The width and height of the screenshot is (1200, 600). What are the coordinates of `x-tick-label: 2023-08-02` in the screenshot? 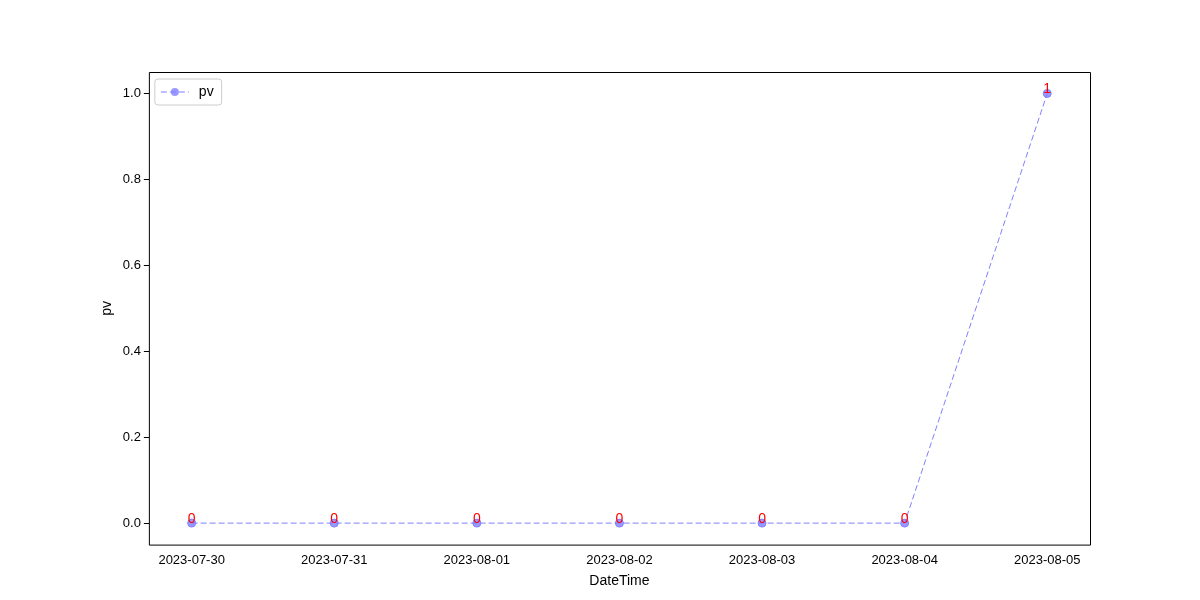 It's located at (619, 559).